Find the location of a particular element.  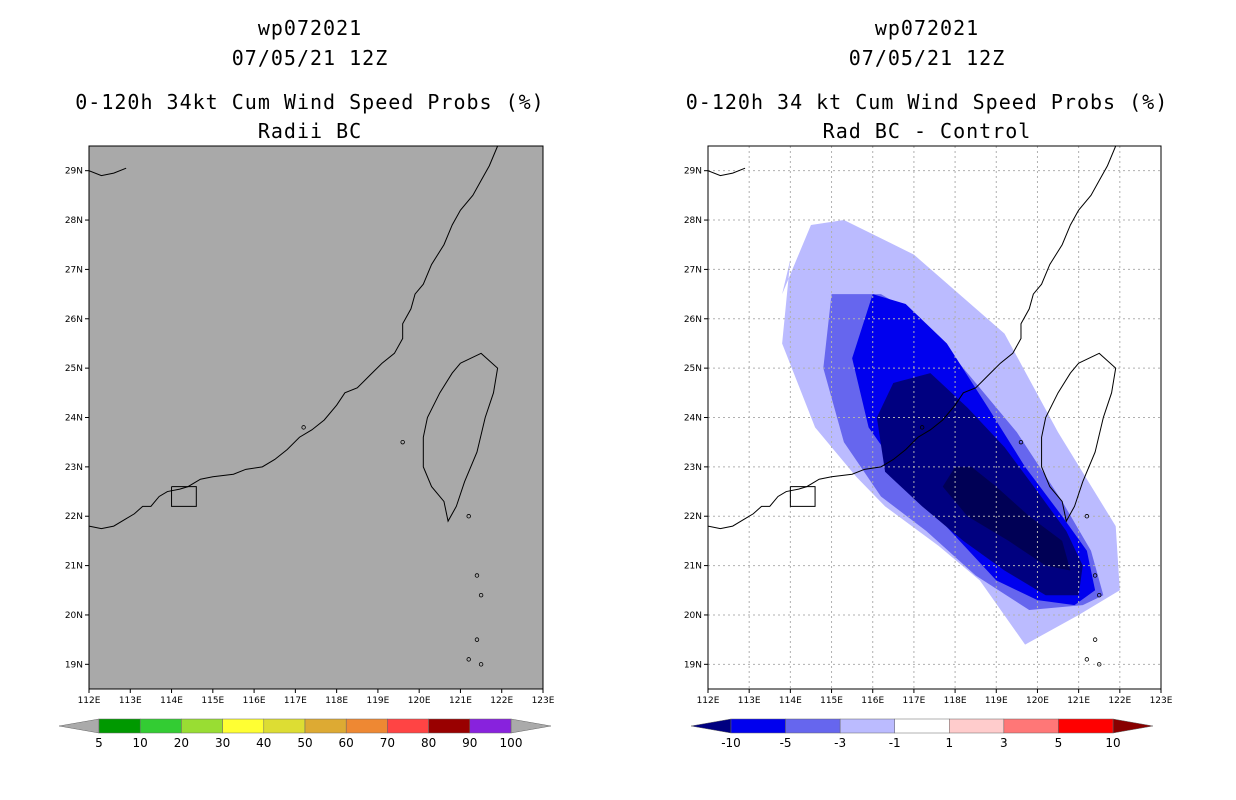

colorbar-label: 3 is located at coordinates (1004, 743).